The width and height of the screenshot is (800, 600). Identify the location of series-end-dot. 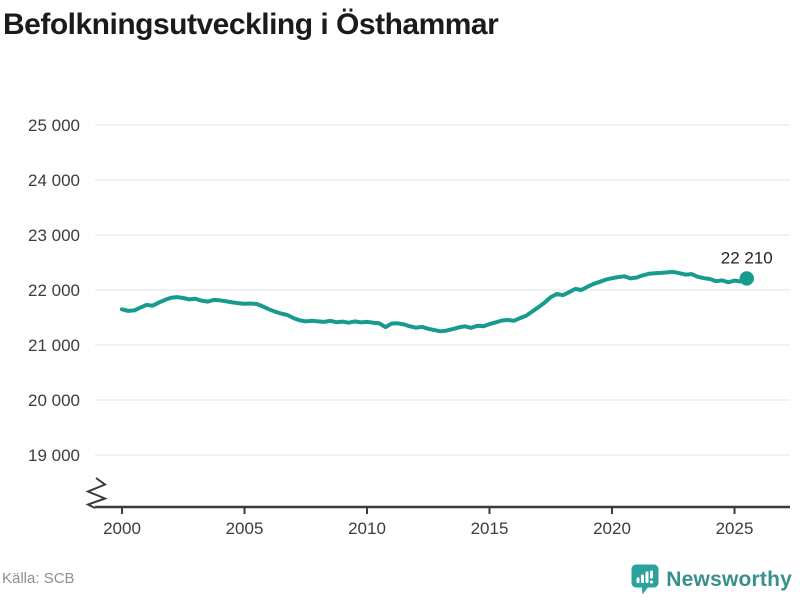
(746, 278).